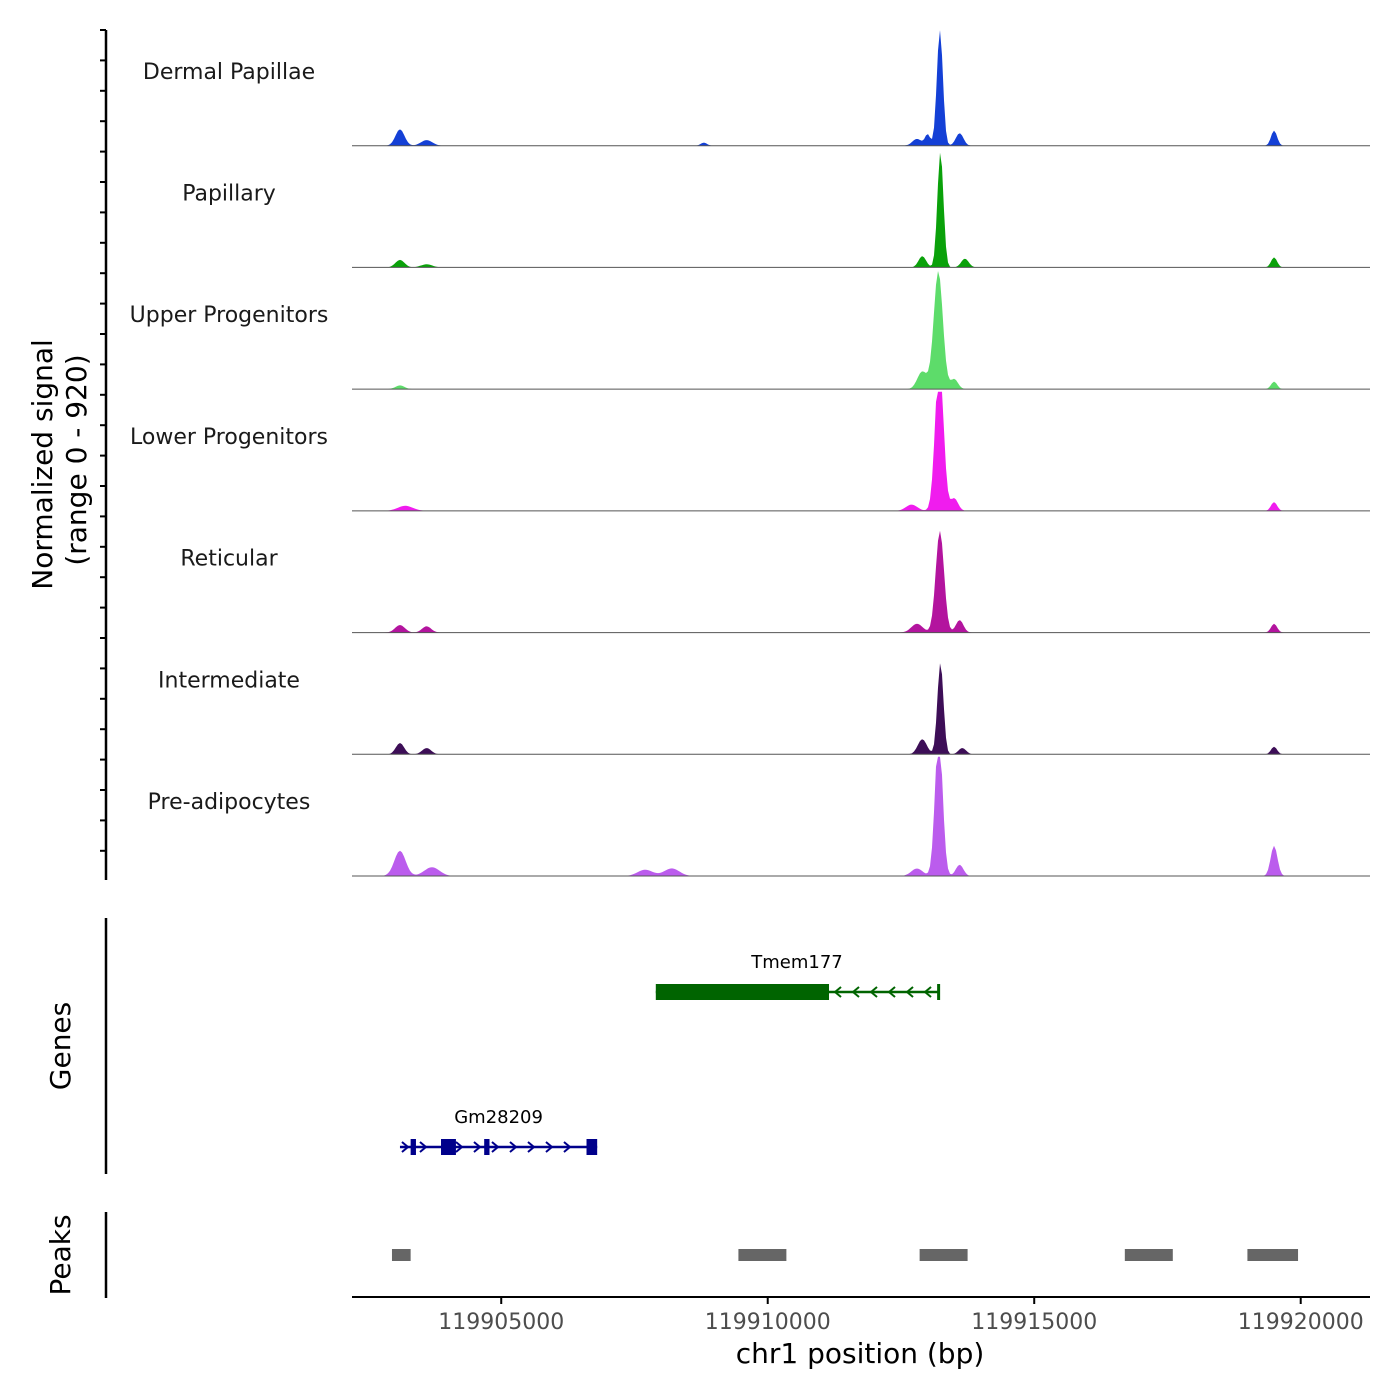 The width and height of the screenshot is (1400, 1400). Describe the element at coordinates (1301, 1322) in the screenshot. I see `x-tick-label: 119920000` at that location.